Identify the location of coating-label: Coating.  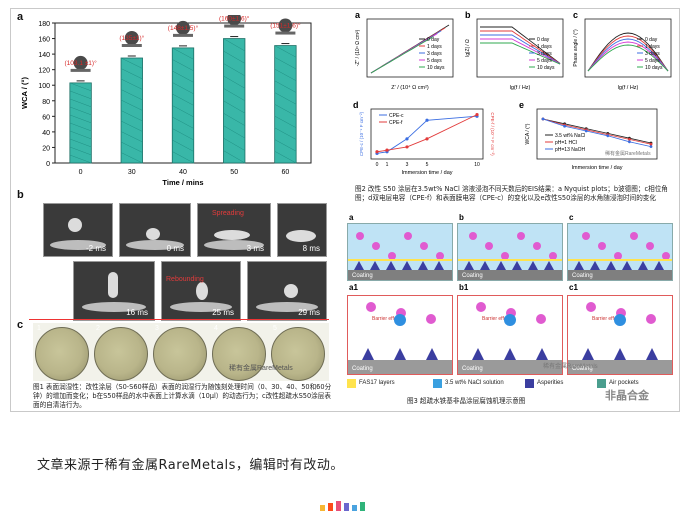
(472, 369).